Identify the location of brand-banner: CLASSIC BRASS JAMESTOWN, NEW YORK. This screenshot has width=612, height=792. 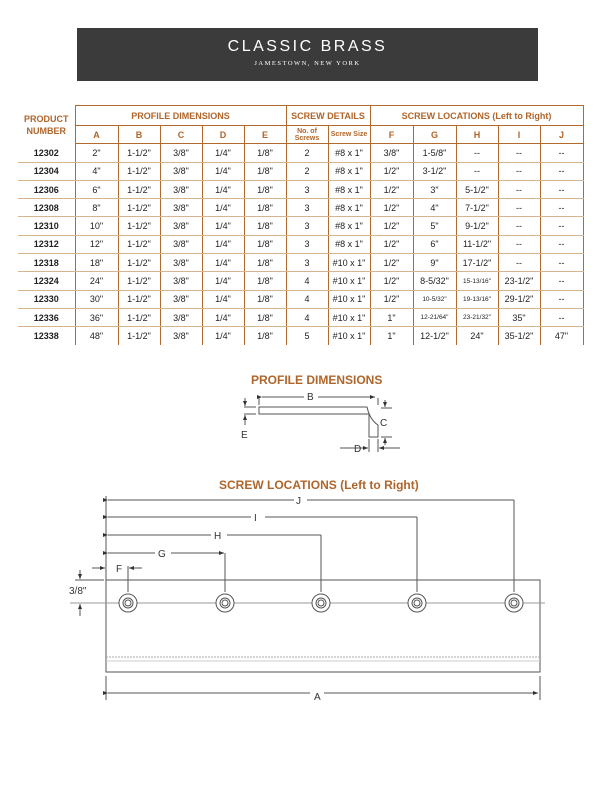
(307, 54).